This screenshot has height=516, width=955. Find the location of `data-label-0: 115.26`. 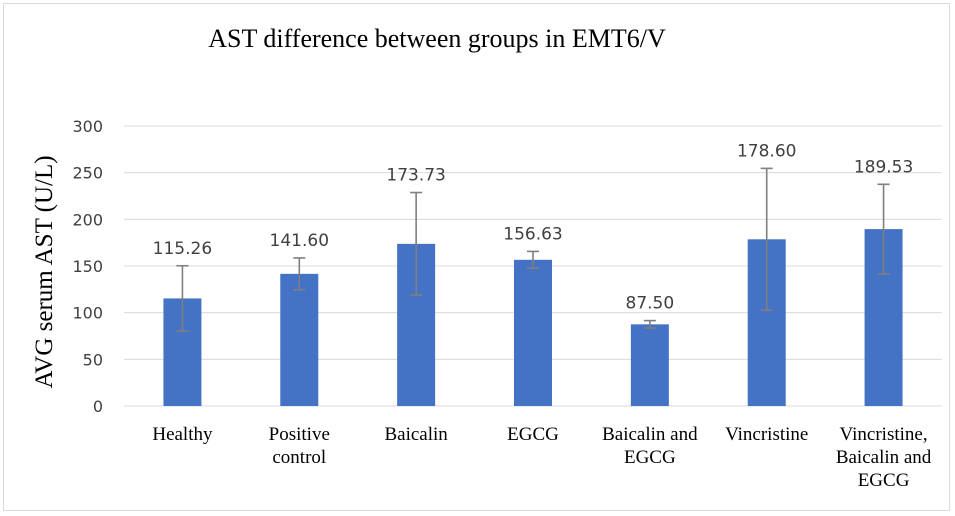

data-label-0: 115.26 is located at coordinates (182, 249).